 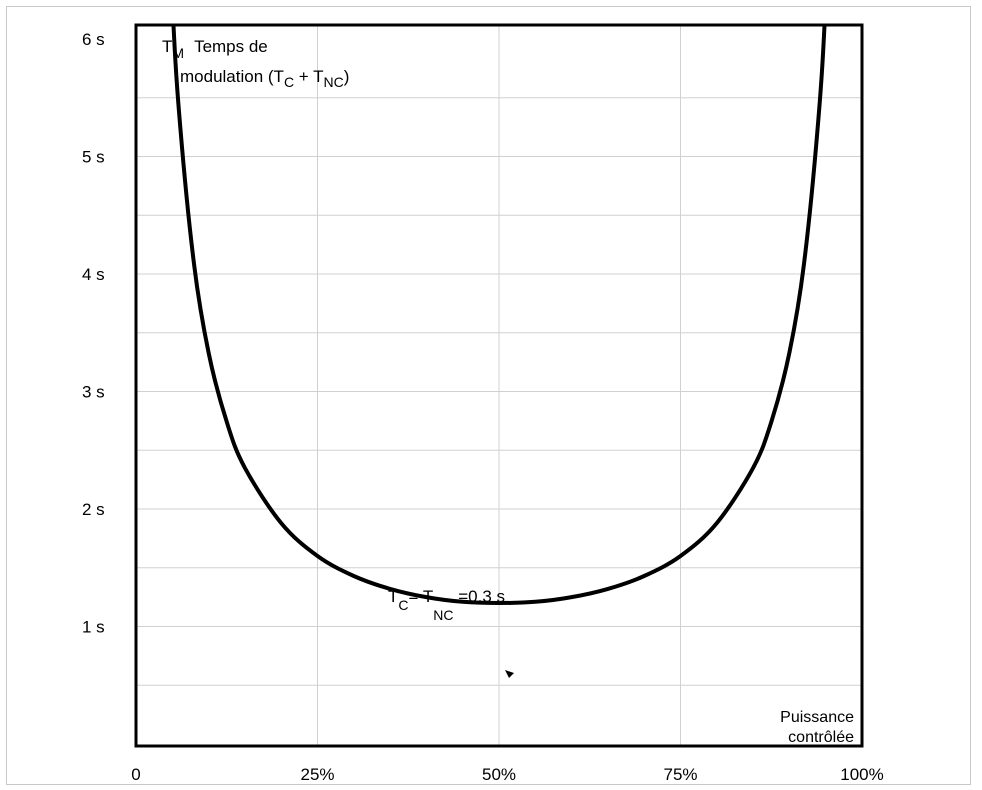 What do you see at coordinates (93, 157) in the screenshot?
I see `y-tick-label: 5 s` at bounding box center [93, 157].